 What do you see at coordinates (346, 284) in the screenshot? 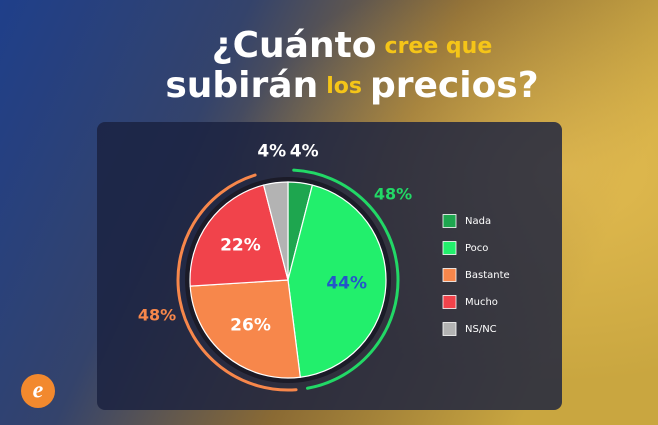
I see `value-label: 44%` at bounding box center [346, 284].